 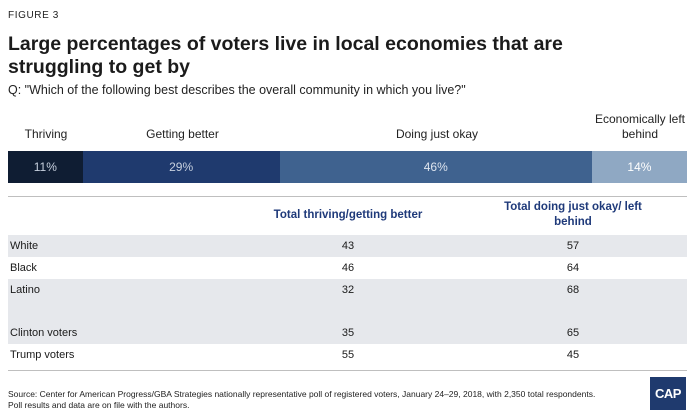 I want to click on table-row: White 43 57, so click(x=347, y=246).